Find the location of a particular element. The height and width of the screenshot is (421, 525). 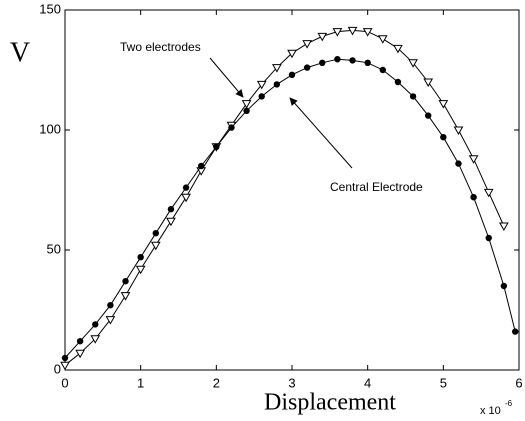

x-axis-label: Displacement is located at coordinates (330, 403).